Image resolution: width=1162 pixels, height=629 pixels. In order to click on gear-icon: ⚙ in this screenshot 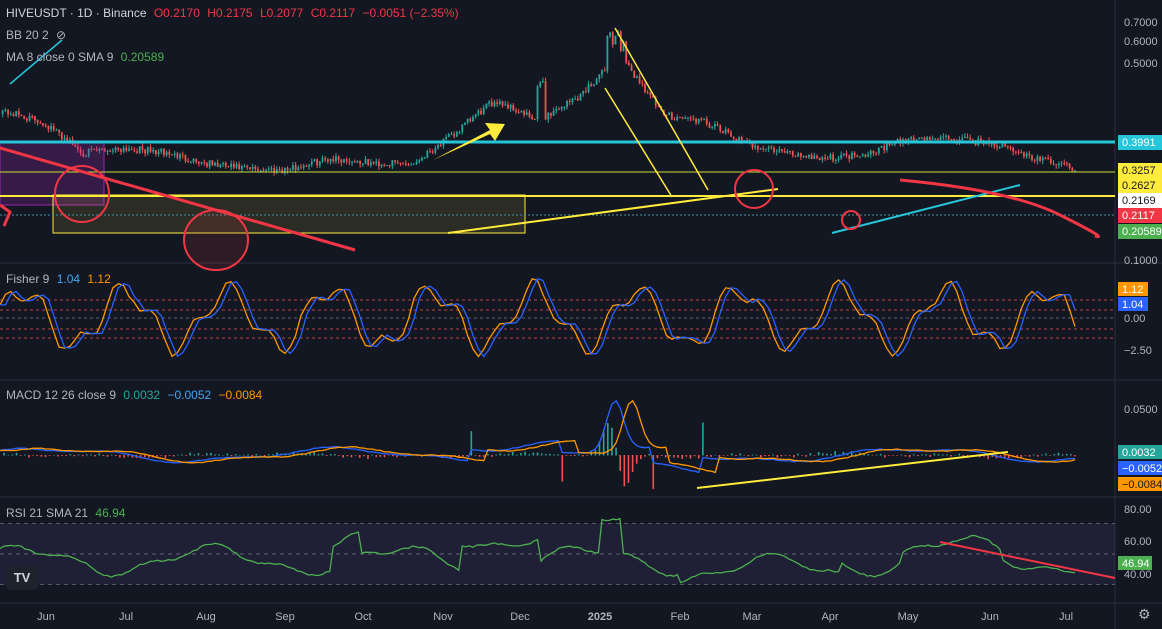, I will do `click(1144, 614)`.